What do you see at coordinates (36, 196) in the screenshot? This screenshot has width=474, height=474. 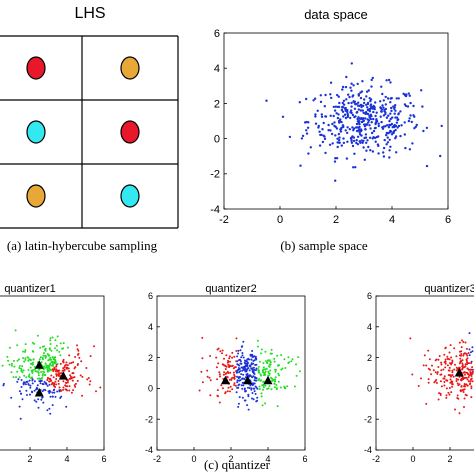 I see `lhs-sample-dot` at bounding box center [36, 196].